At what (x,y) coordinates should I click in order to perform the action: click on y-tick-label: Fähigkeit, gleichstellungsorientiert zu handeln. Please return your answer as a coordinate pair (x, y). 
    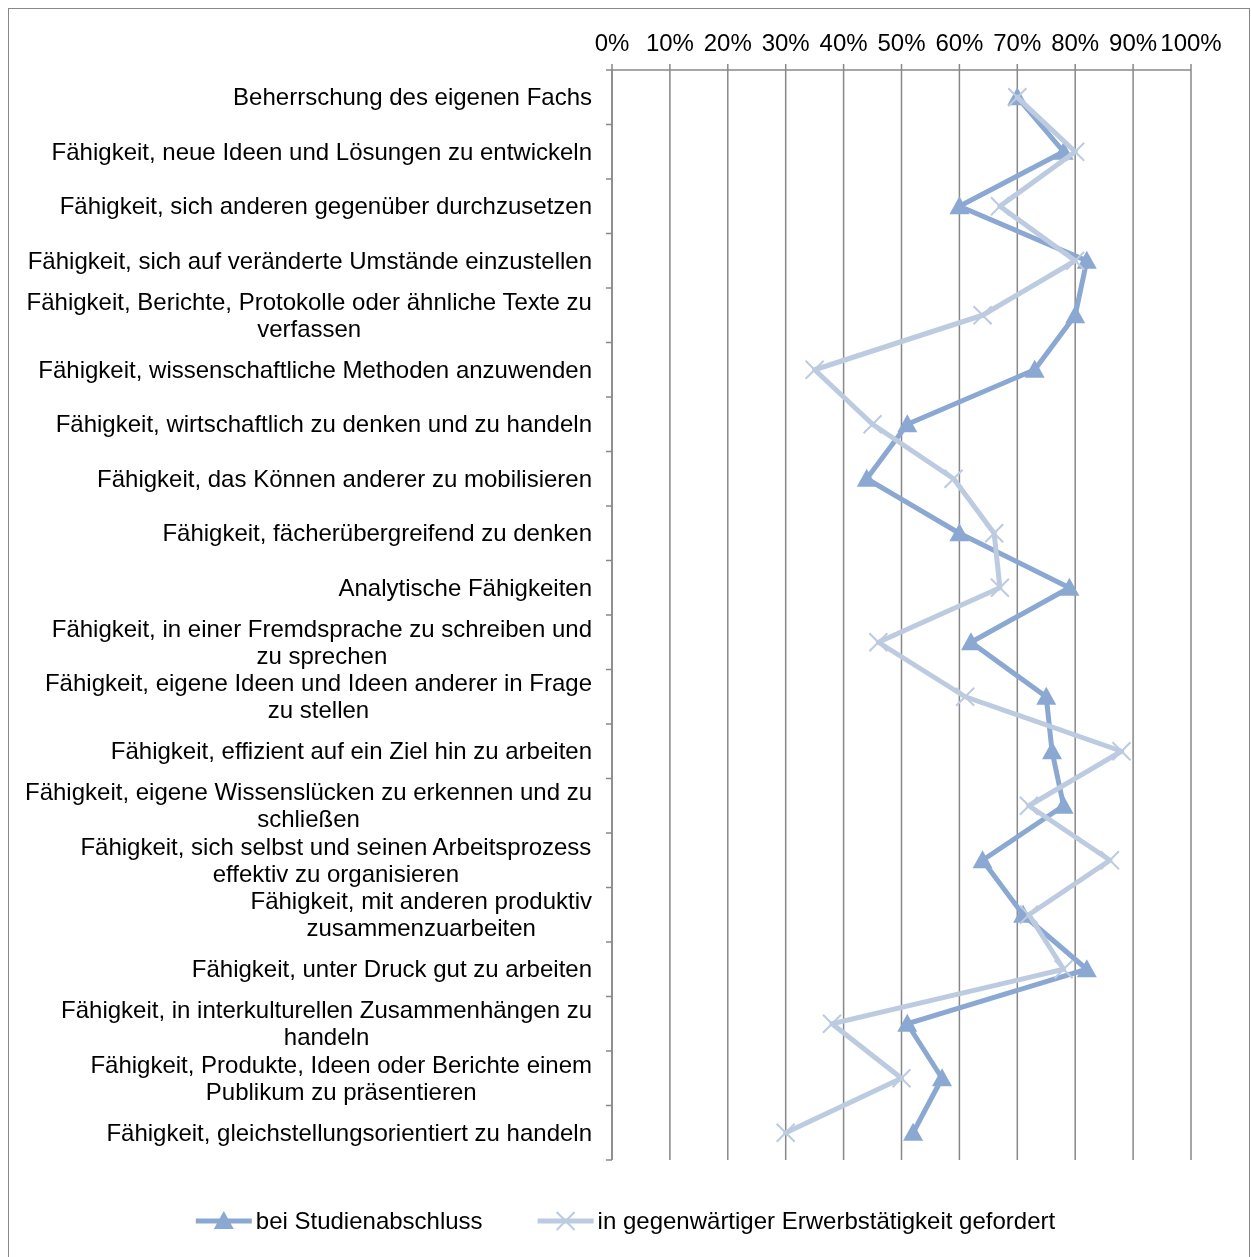
    Looking at the image, I should click on (349, 1132).